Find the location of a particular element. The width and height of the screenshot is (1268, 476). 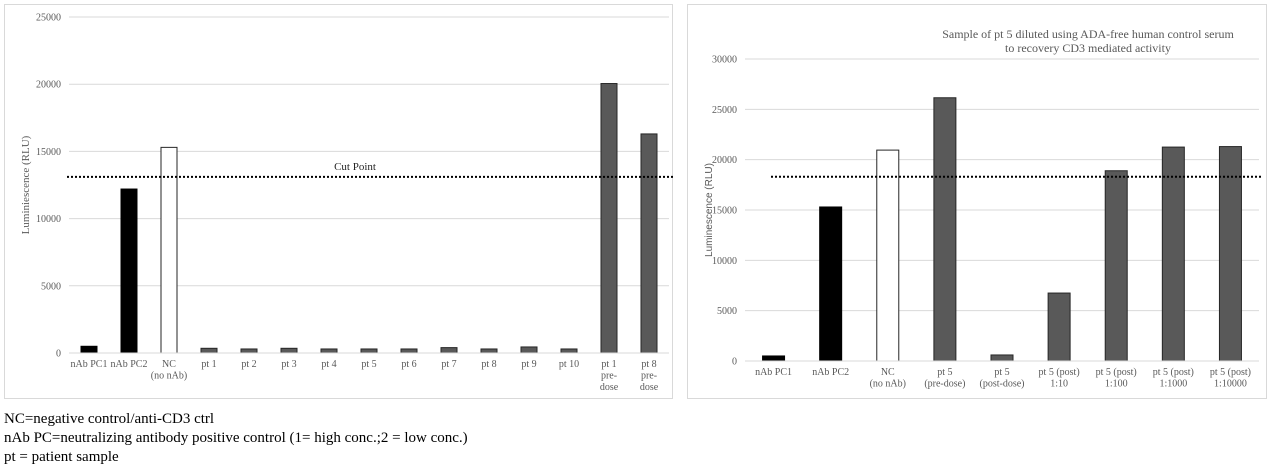

footnote-pt: pt = patient sample is located at coordinates (61, 457).